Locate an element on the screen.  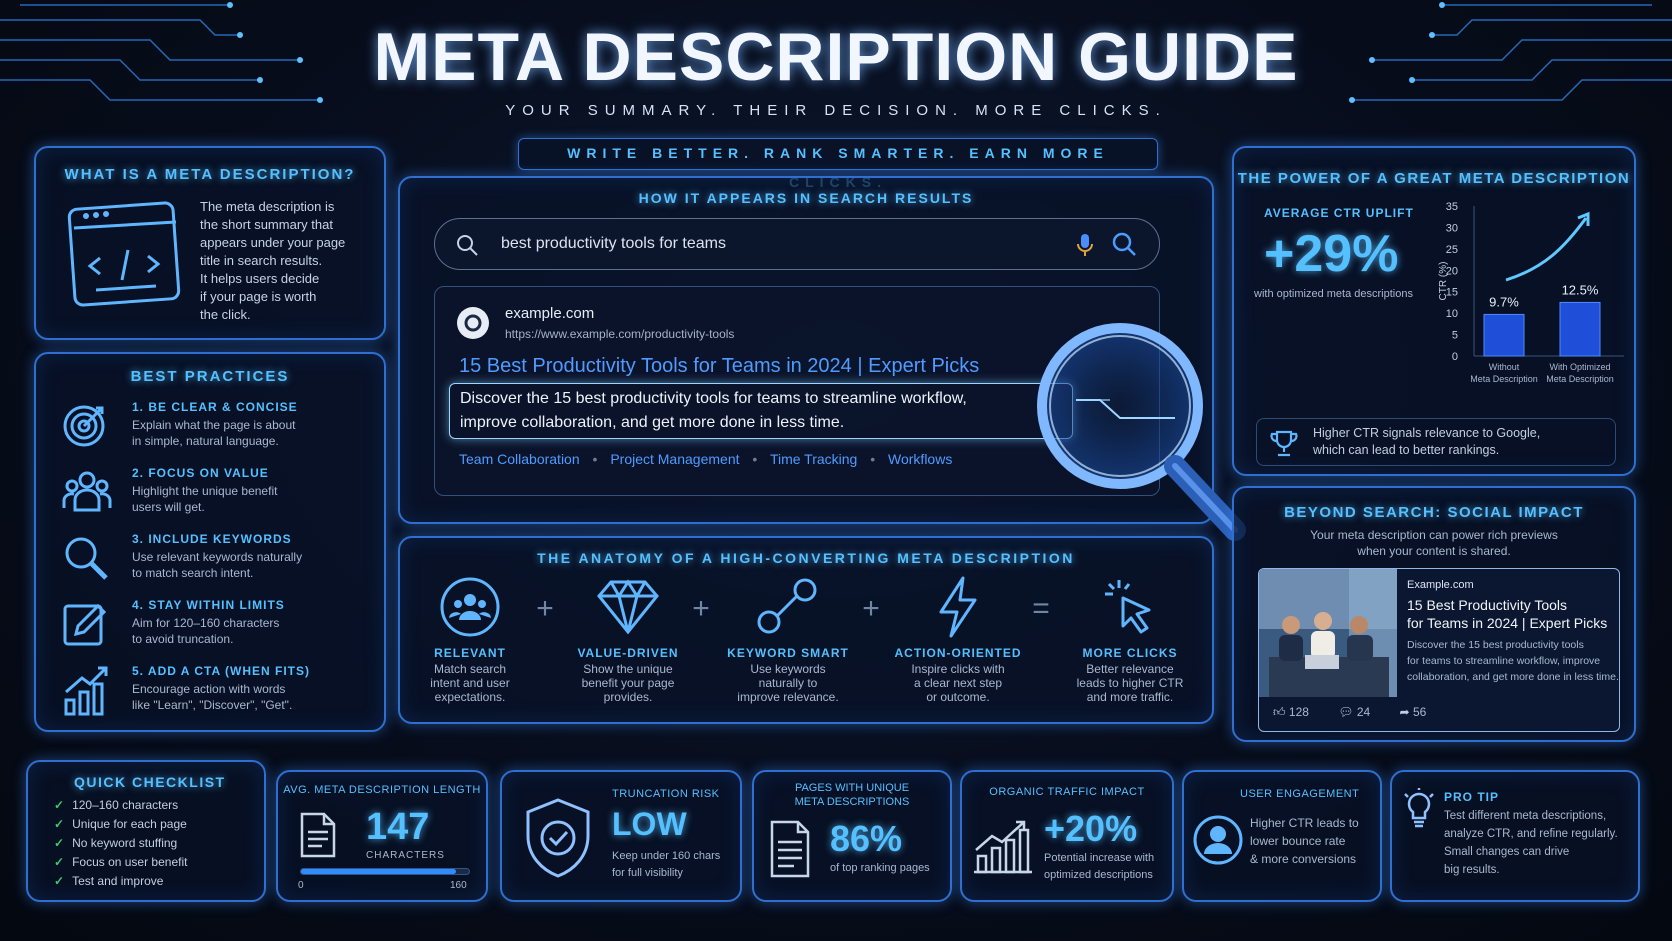
checklist-item: ✓ Focus on user benefit is located at coordinates (121, 862).